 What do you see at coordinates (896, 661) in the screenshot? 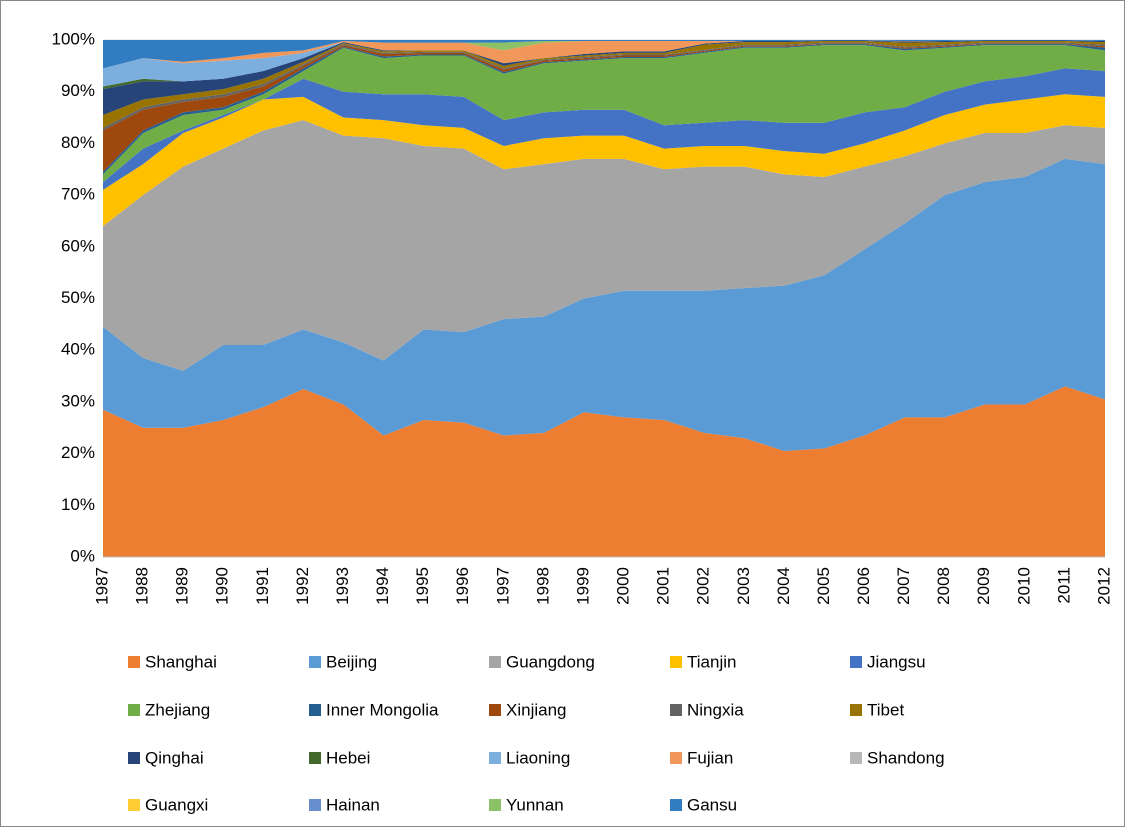
I see `legend-label: Jiangsu` at bounding box center [896, 661].